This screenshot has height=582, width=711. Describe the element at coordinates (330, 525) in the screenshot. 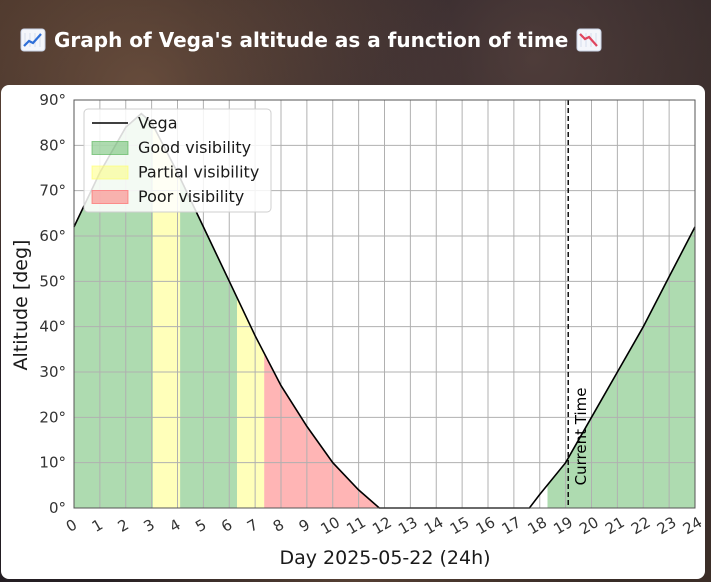

I see `x-tick-label: 10` at that location.